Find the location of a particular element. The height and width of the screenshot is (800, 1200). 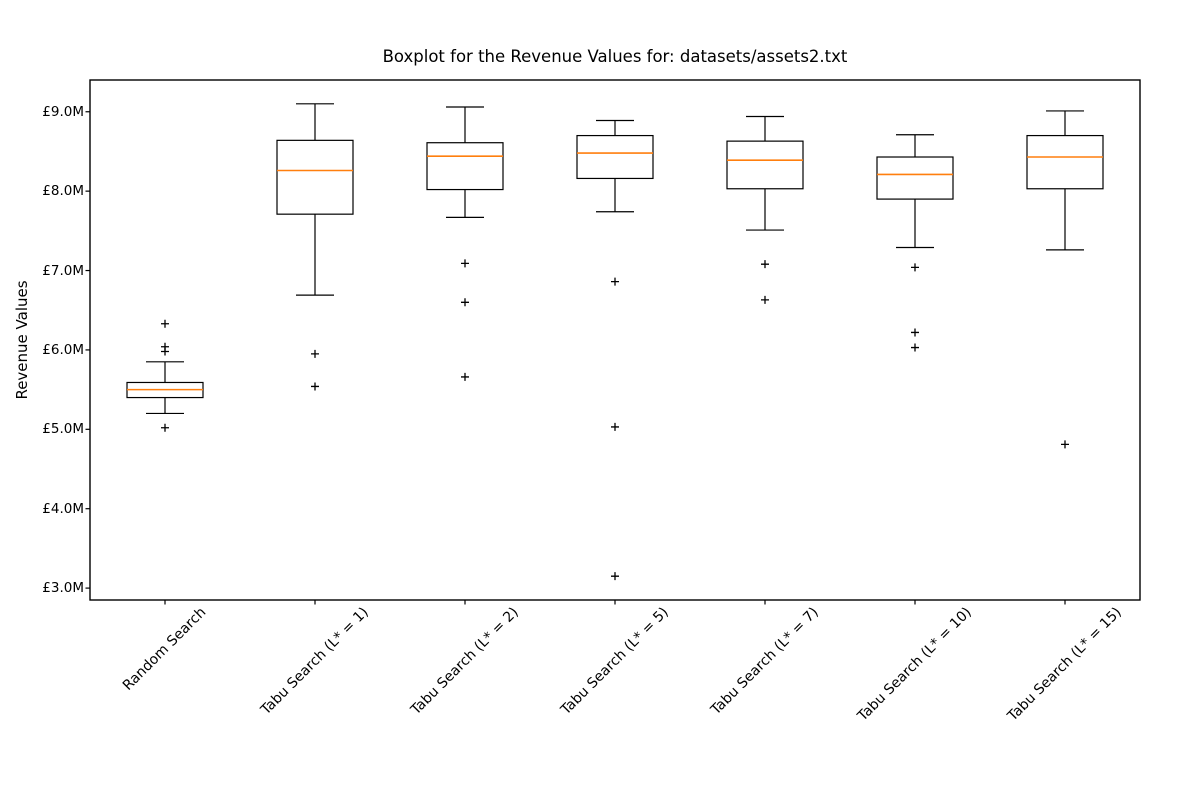

y-tick-label: £5.0M is located at coordinates (63, 429).